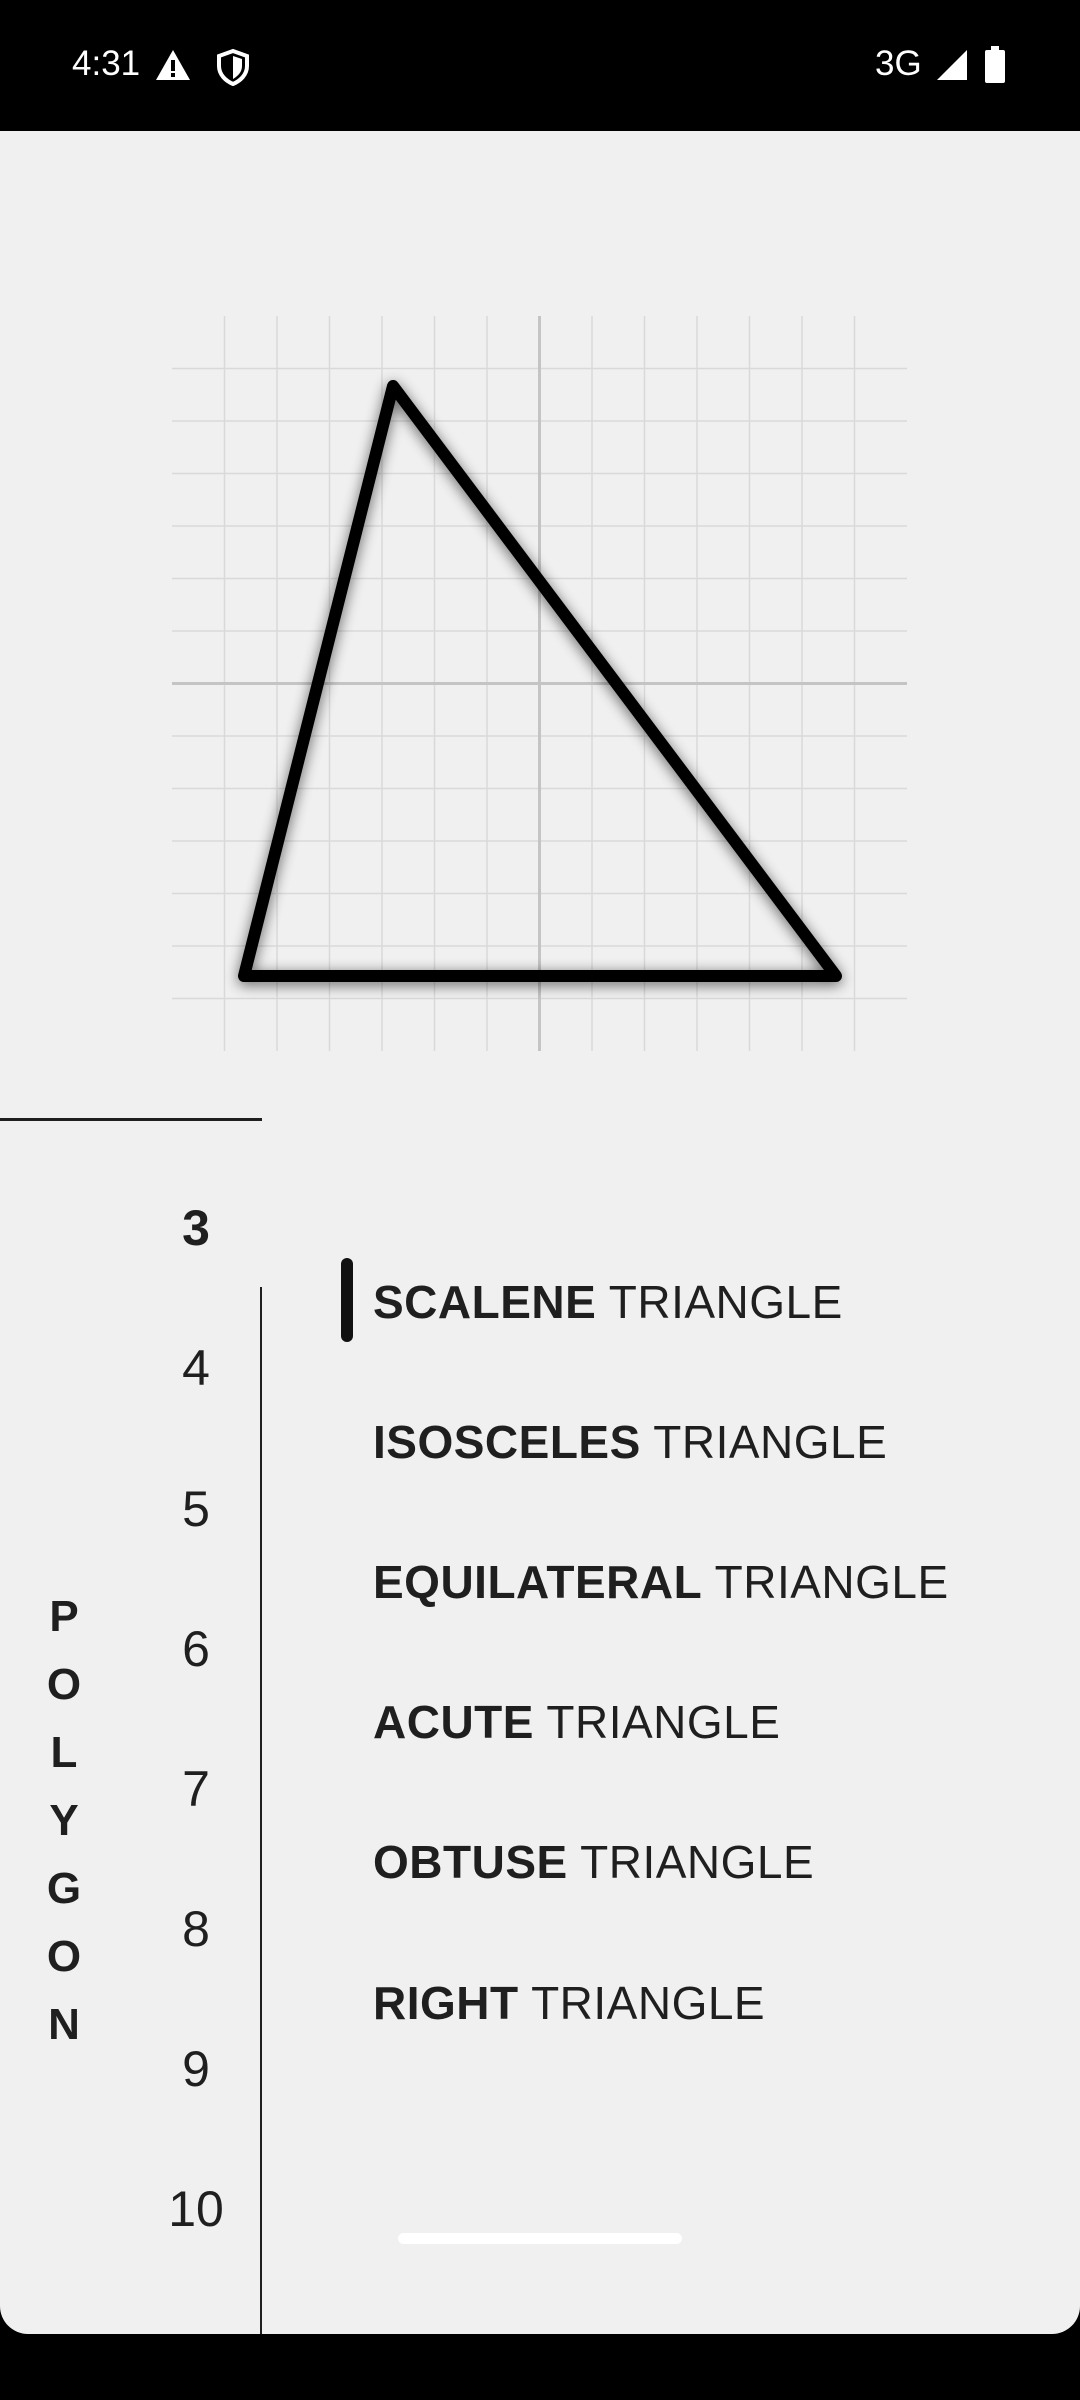 The height and width of the screenshot is (2400, 1080). I want to click on type-item-scalene: SCALENE TRIANGLE, so click(608, 1302).